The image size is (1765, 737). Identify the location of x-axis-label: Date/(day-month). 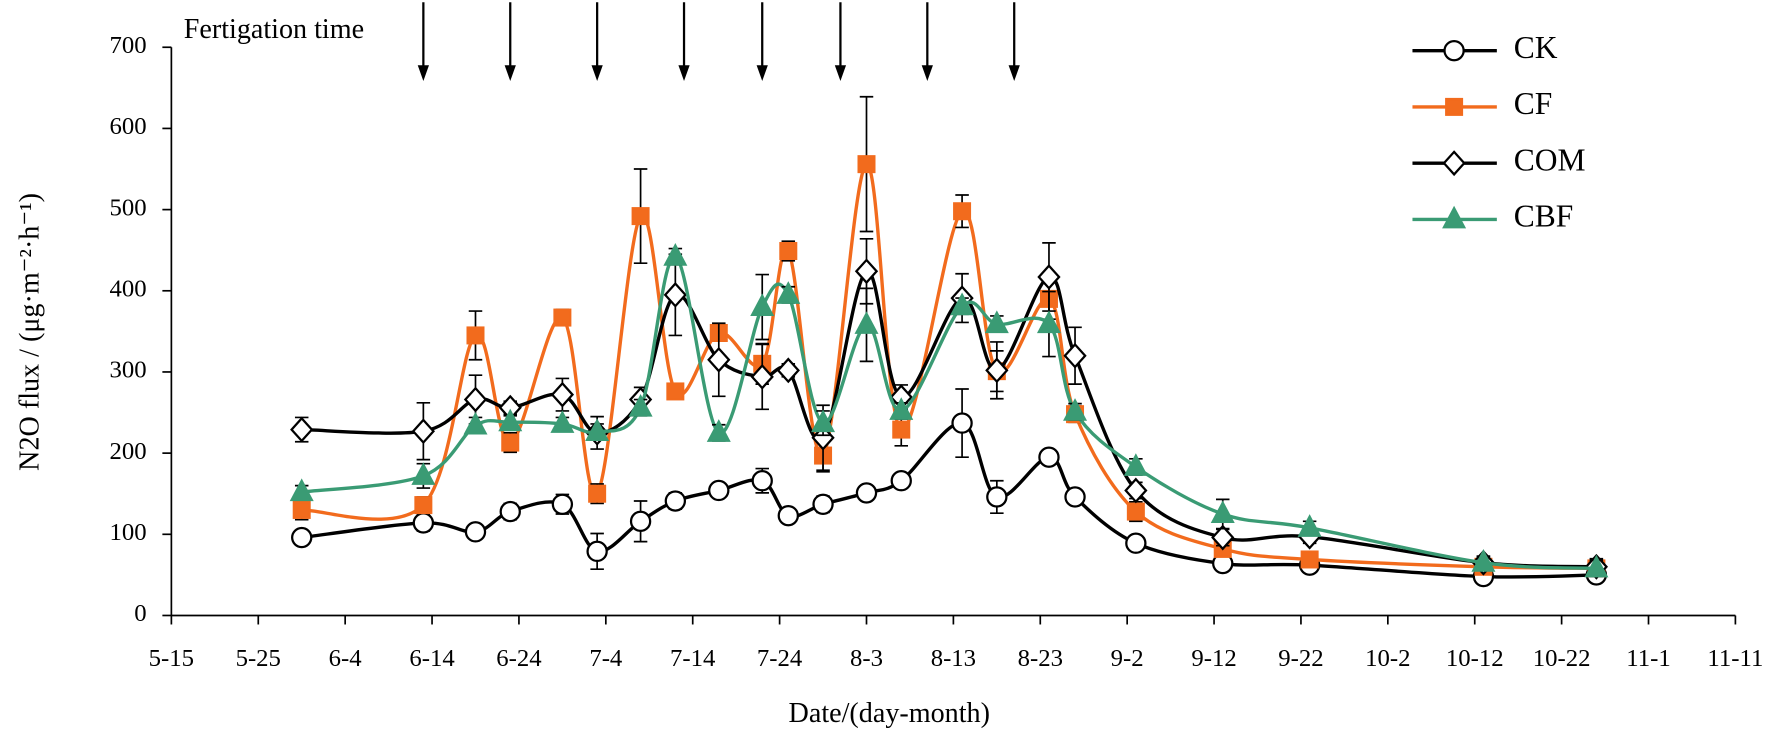
(889, 713).